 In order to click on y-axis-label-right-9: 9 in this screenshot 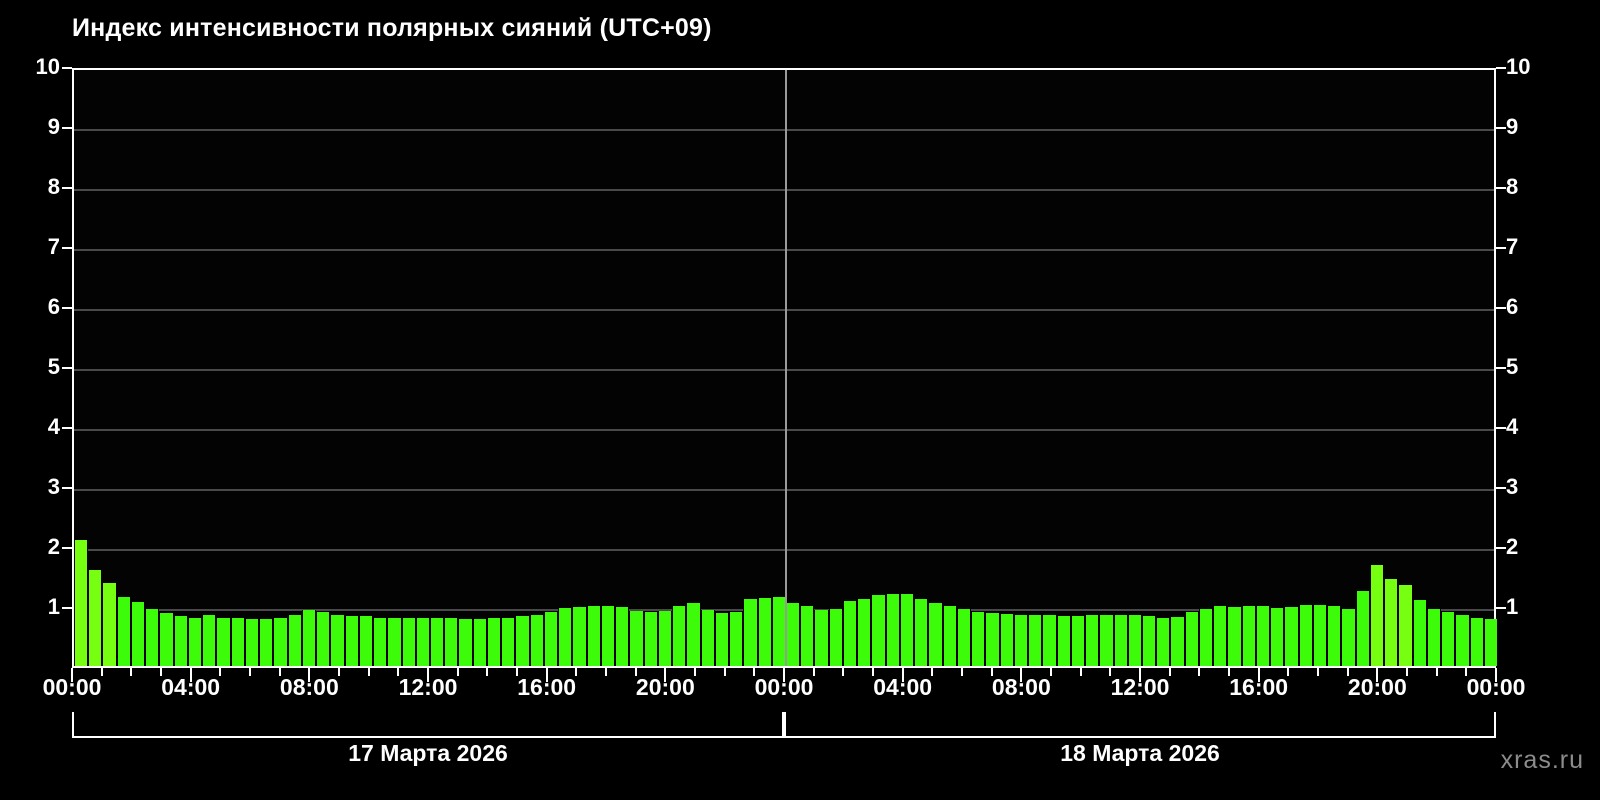, I will do `click(1512, 126)`.